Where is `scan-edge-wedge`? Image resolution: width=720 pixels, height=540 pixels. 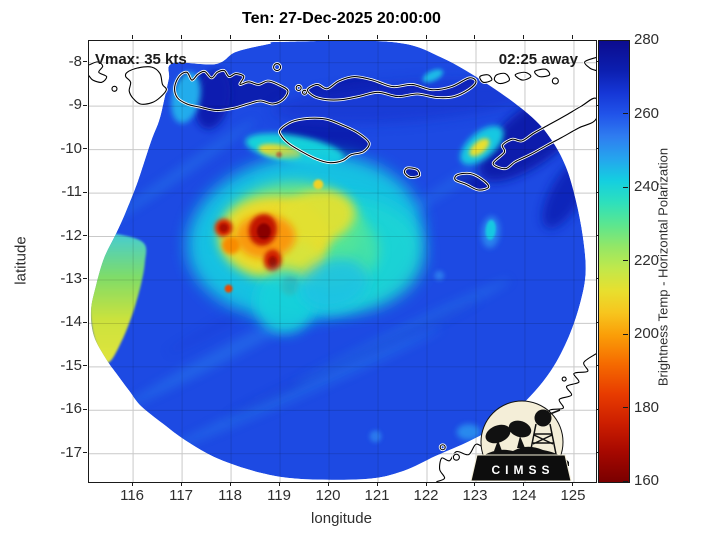 scan-edge-wedge is located at coordinates (118, 298).